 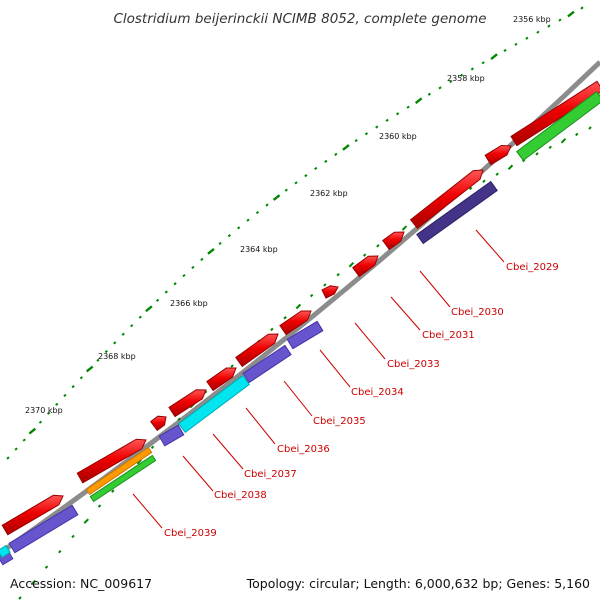 I want to click on gene-blue, so click(x=305, y=335).